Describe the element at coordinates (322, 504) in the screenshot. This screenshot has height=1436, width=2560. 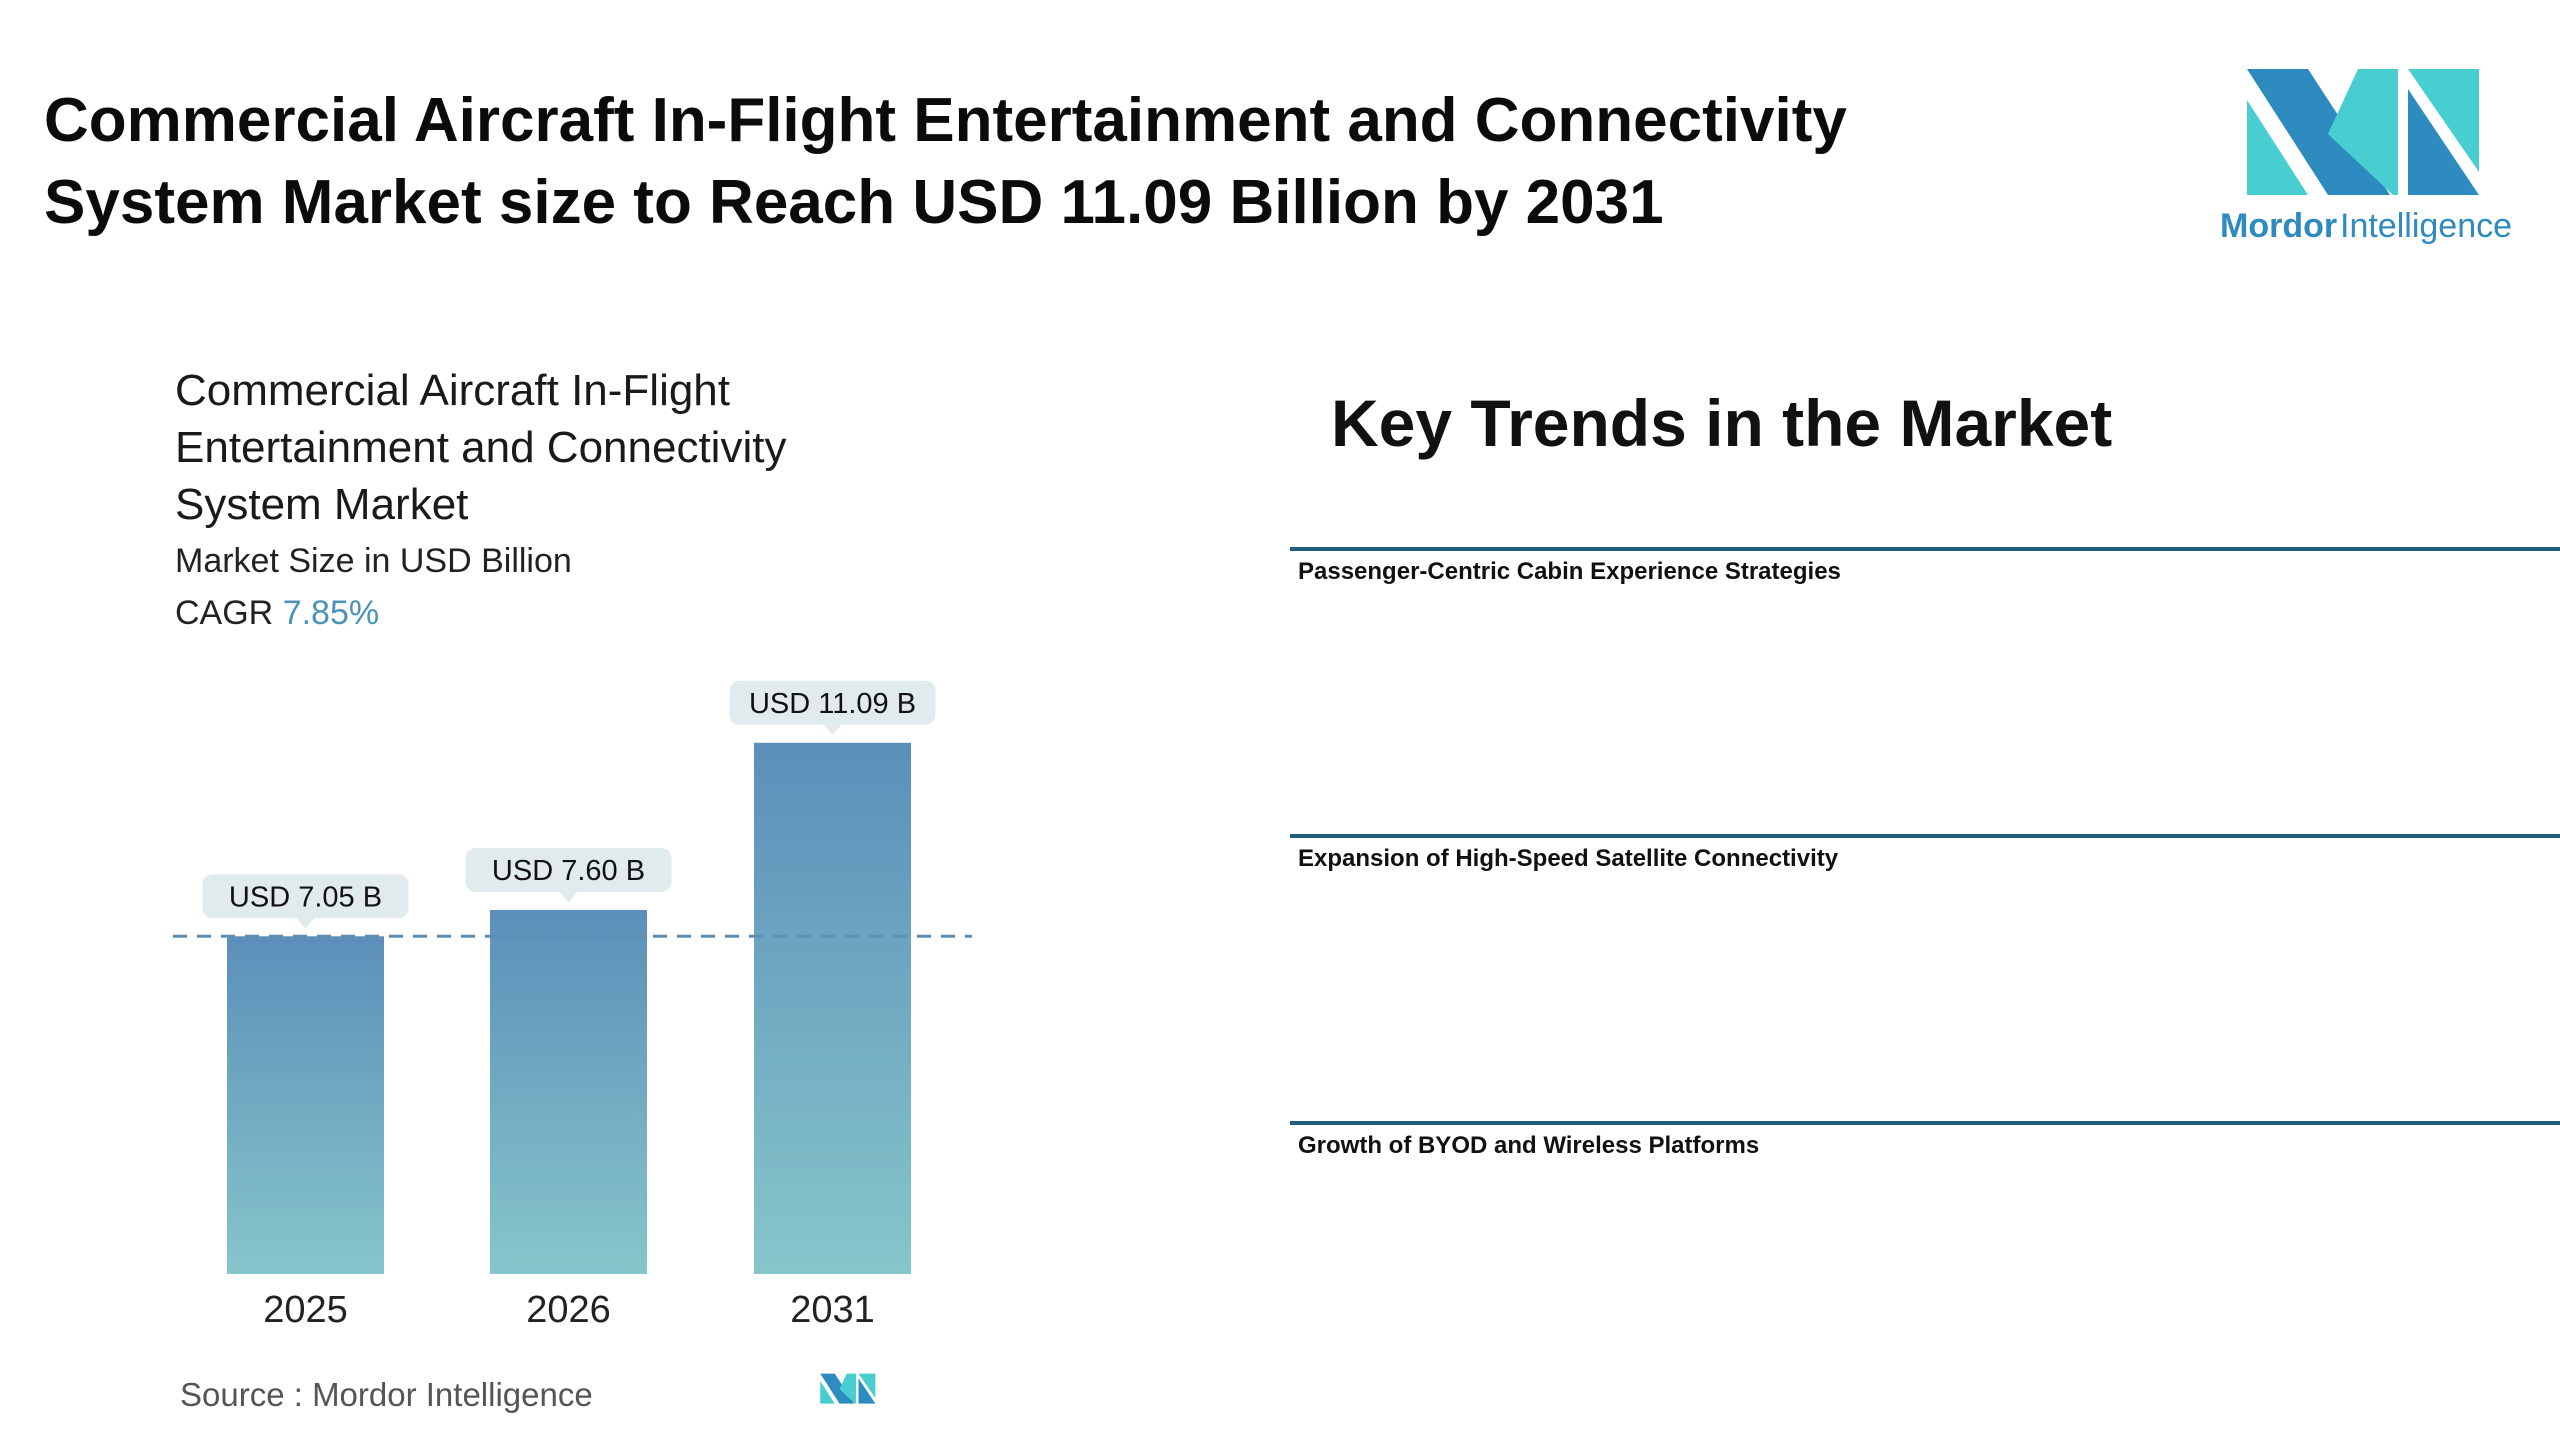
I see `chart-title-line: System Market` at that location.